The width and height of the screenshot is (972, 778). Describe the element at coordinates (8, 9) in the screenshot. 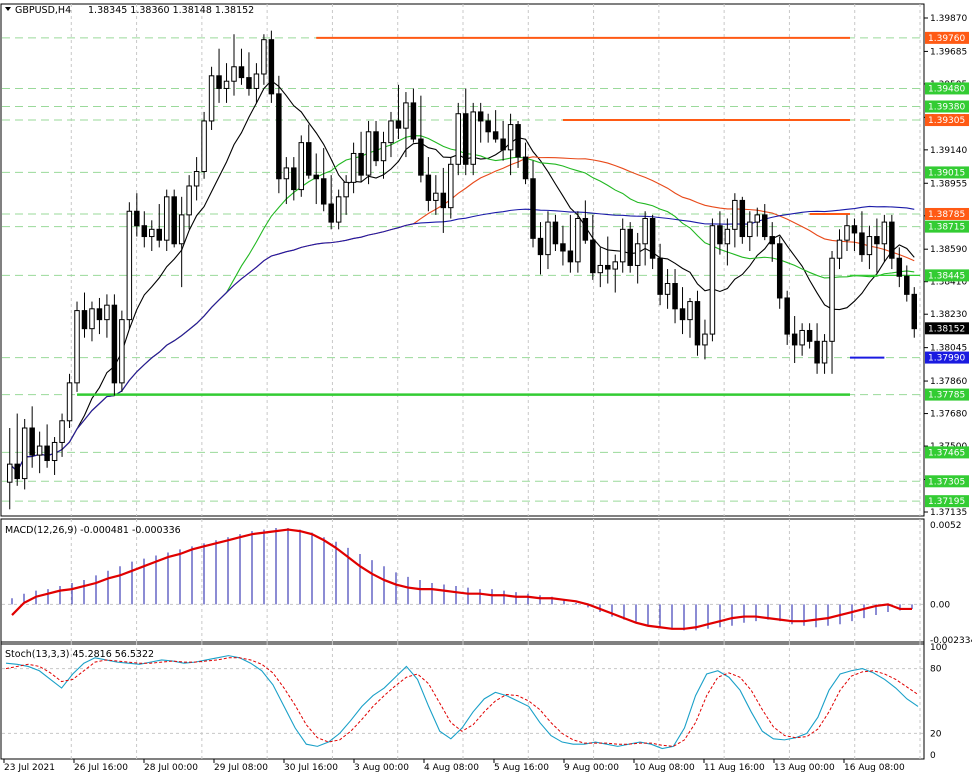

I see `symbol-menu-arrow-icon` at that location.